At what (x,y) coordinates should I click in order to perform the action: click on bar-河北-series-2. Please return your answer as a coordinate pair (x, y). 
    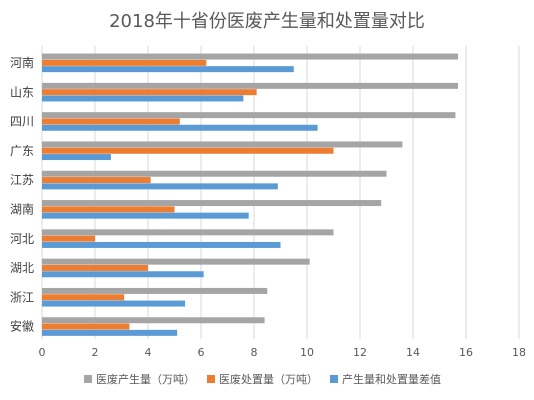
    Looking at the image, I should click on (161, 244).